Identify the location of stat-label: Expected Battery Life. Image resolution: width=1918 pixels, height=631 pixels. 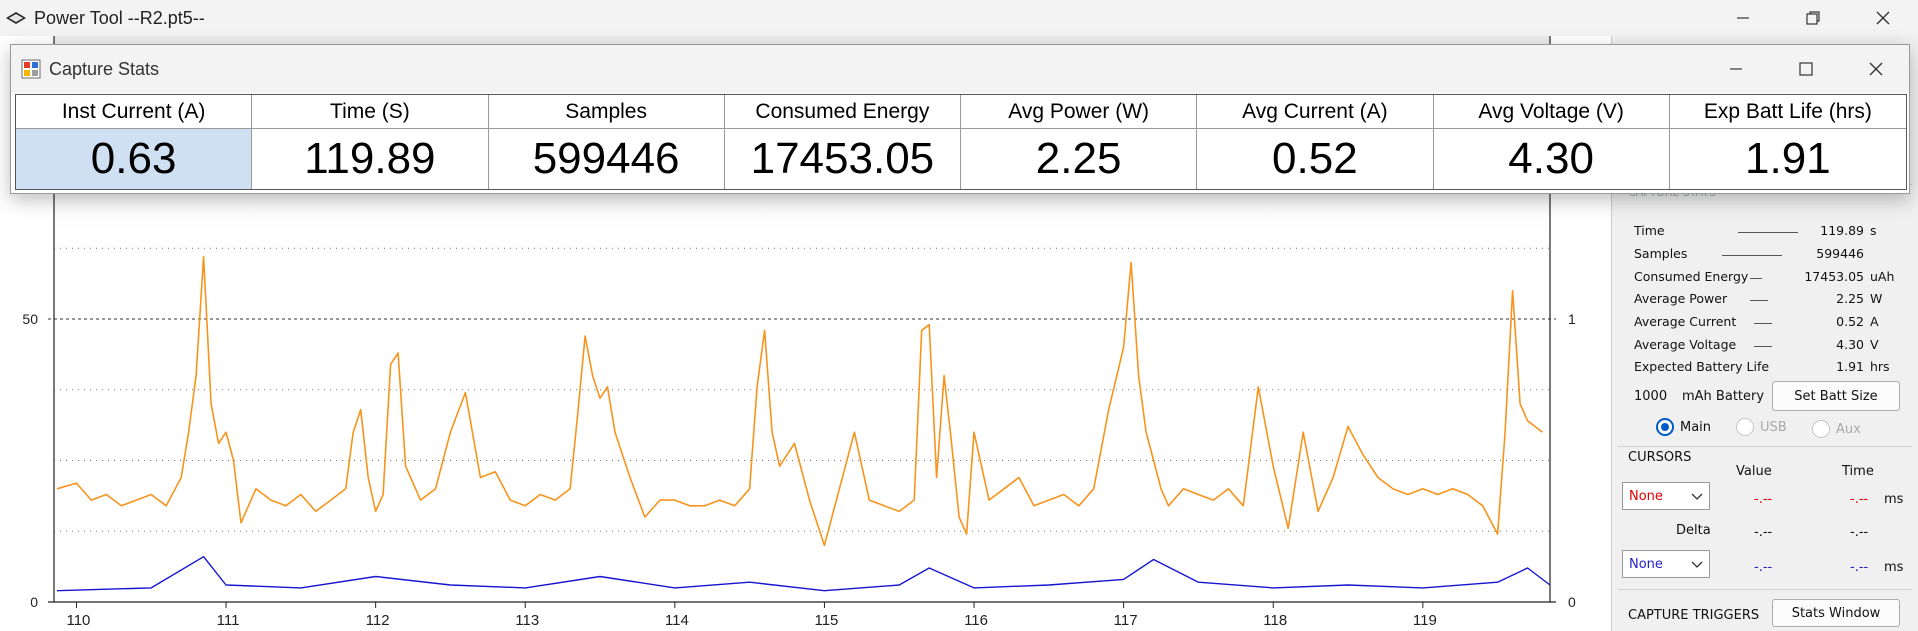
(1702, 366).